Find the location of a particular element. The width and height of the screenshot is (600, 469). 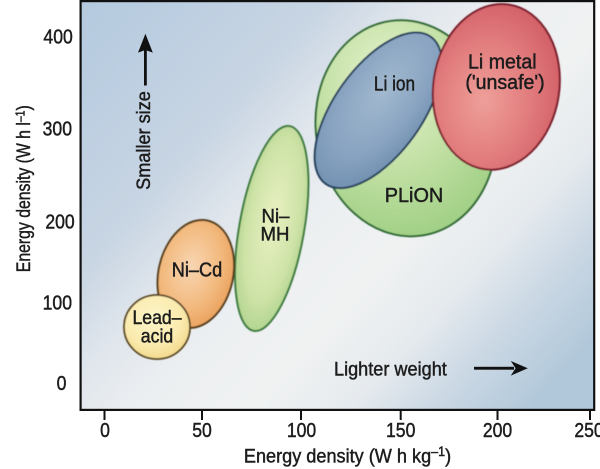

svg-text: 50 is located at coordinates (202, 430).